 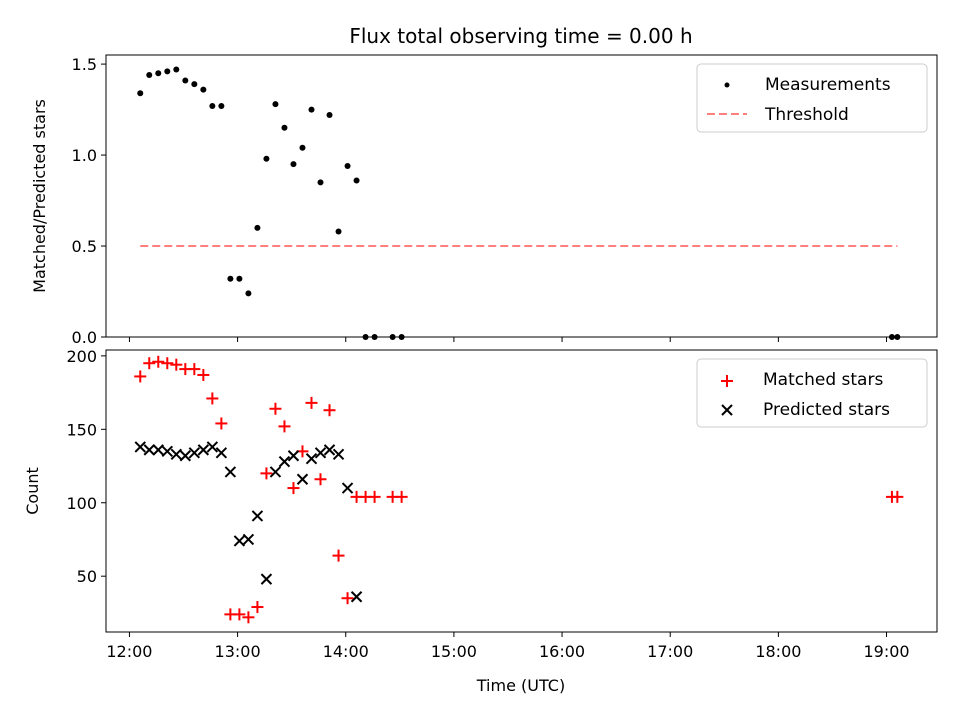 I want to click on x-tick-label: 19:00, so click(x=886, y=651).